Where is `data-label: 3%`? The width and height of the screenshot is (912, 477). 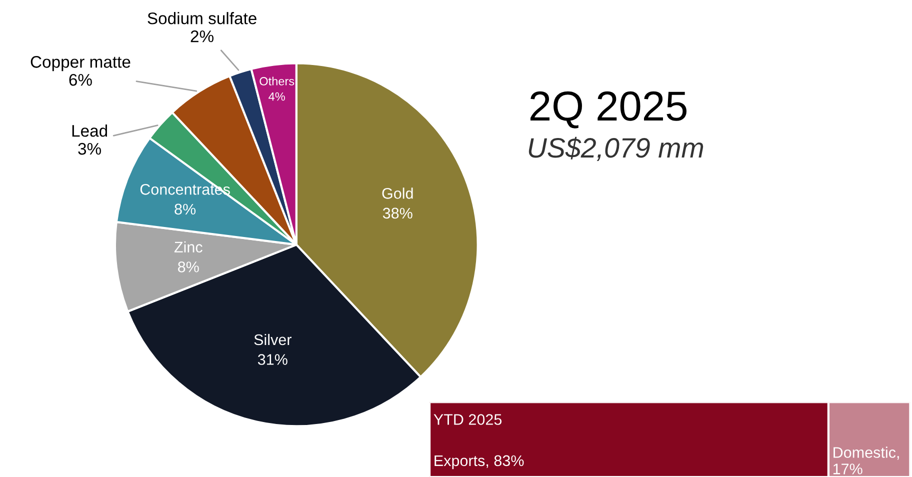 data-label: 3% is located at coordinates (89, 148).